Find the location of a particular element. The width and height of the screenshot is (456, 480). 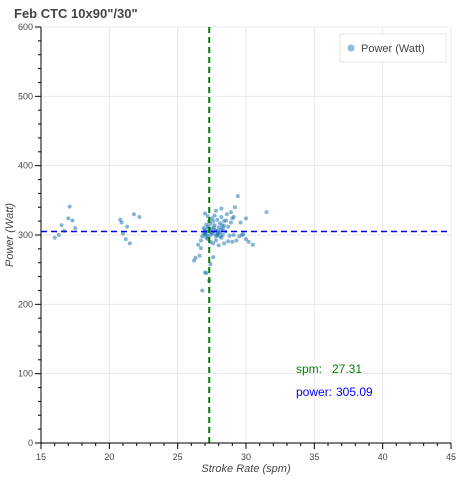

legend-marker is located at coordinates (351, 48).